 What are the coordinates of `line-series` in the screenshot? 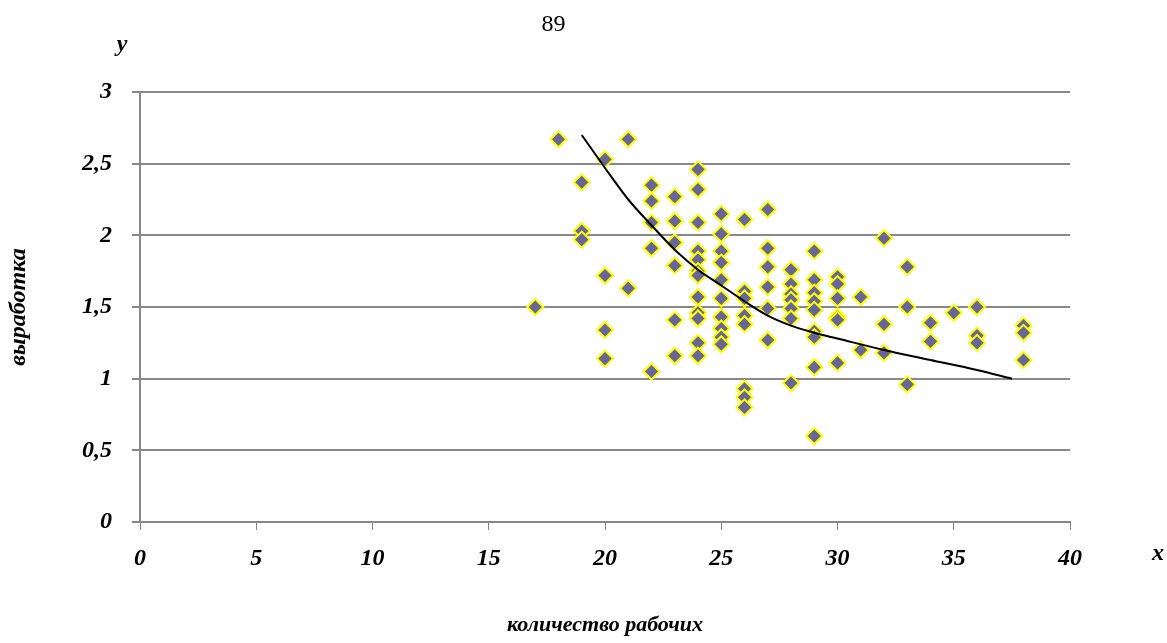 It's located at (796, 257).